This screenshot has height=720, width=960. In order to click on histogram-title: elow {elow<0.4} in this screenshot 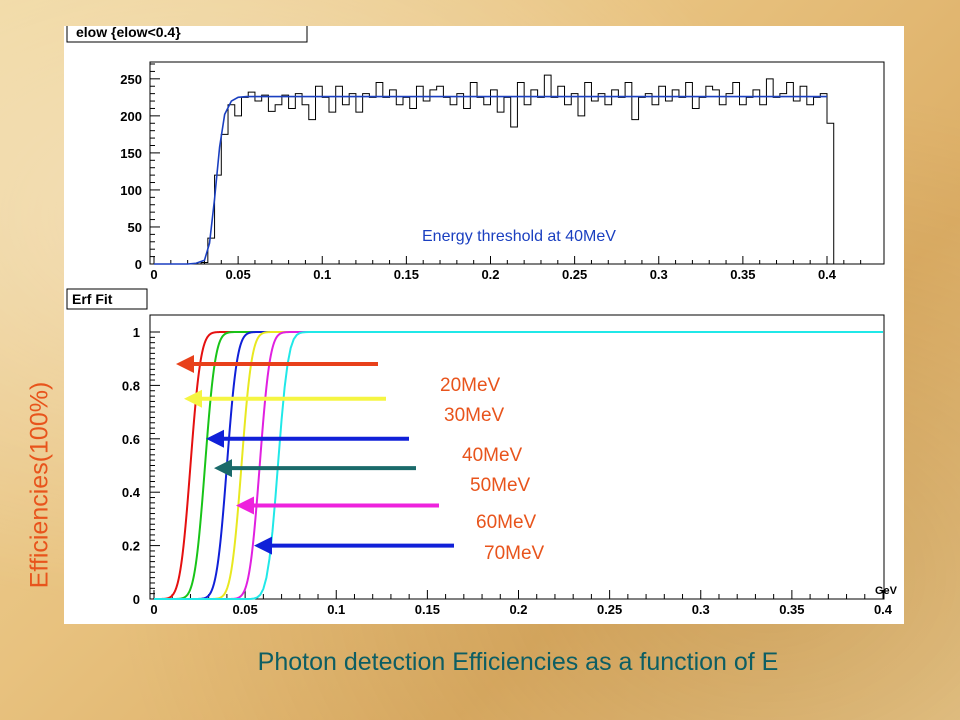, I will do `click(128, 33)`.